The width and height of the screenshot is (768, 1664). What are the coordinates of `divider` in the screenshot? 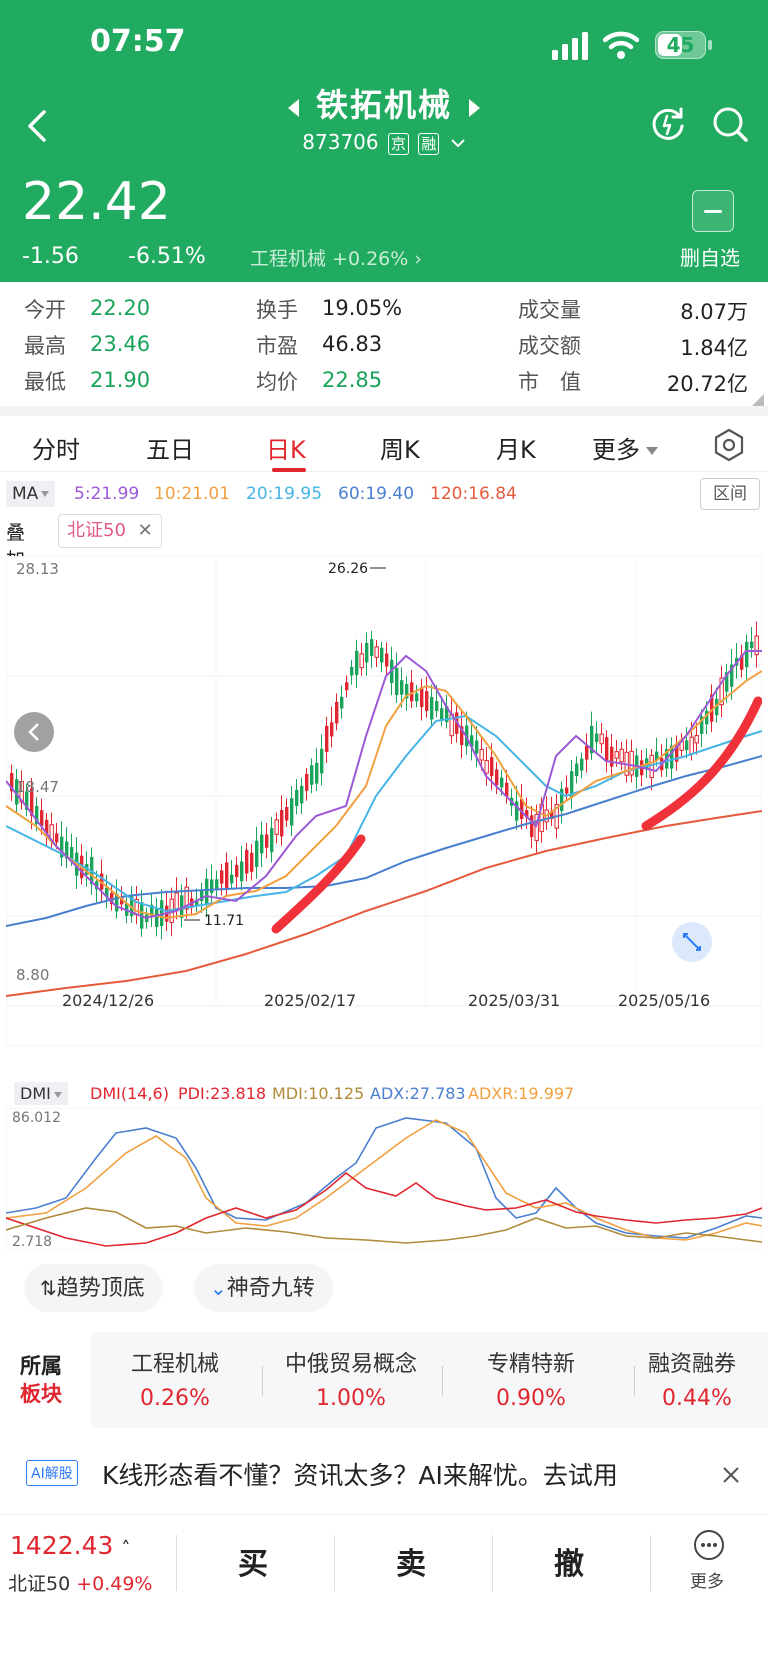 It's located at (492, 1563).